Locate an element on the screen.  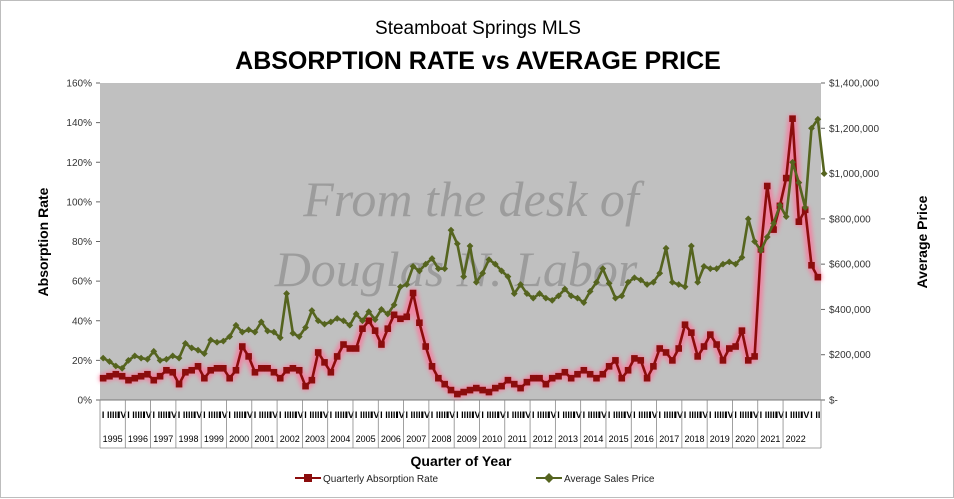
year-label: 2003 is located at coordinates (315, 439).